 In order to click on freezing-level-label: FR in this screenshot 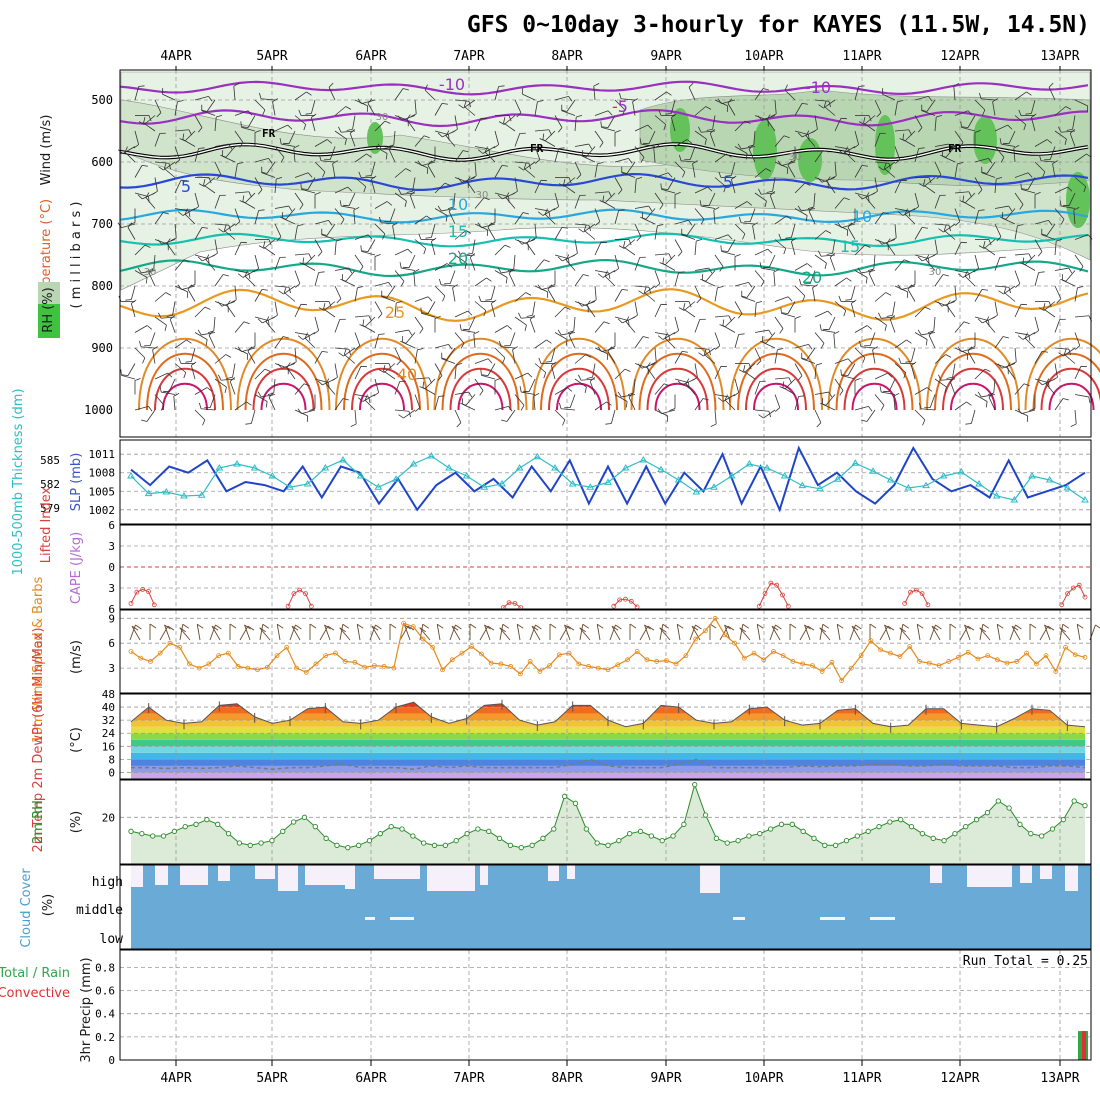, I will do `click(537, 148)`.